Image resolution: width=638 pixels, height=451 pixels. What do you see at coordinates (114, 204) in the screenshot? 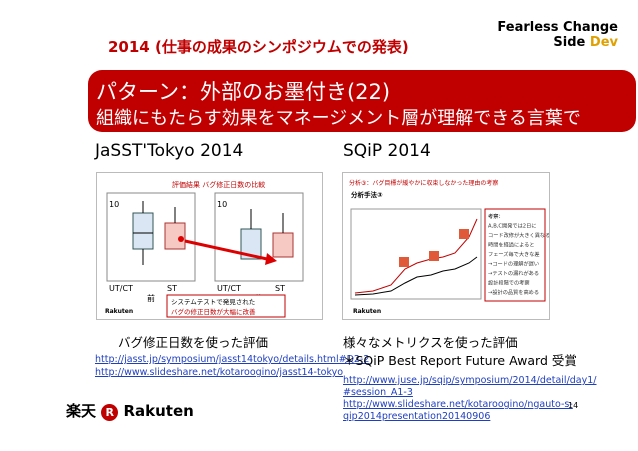
I see `ymax-left: 10` at bounding box center [114, 204].